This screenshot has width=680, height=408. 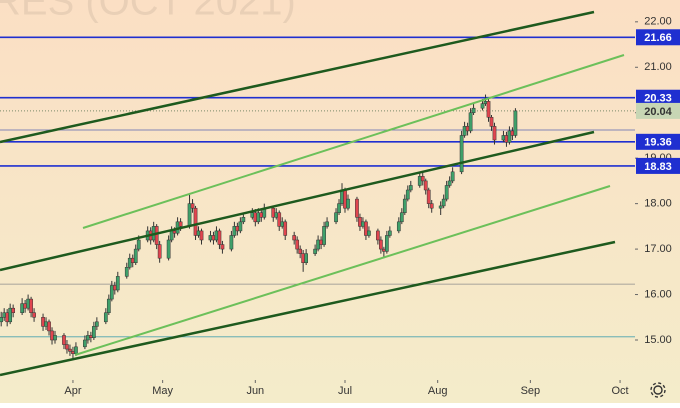 What do you see at coordinates (658, 340) in the screenshot?
I see `y-tick-label: 15.00` at bounding box center [658, 340].